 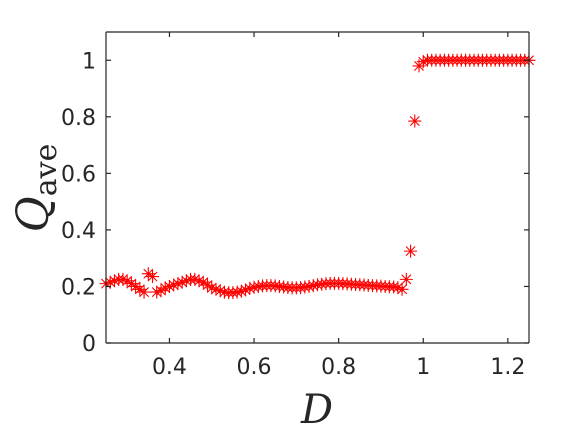 What do you see at coordinates (169, 367) in the screenshot?
I see `x-tick-label-0: 0.4` at bounding box center [169, 367].